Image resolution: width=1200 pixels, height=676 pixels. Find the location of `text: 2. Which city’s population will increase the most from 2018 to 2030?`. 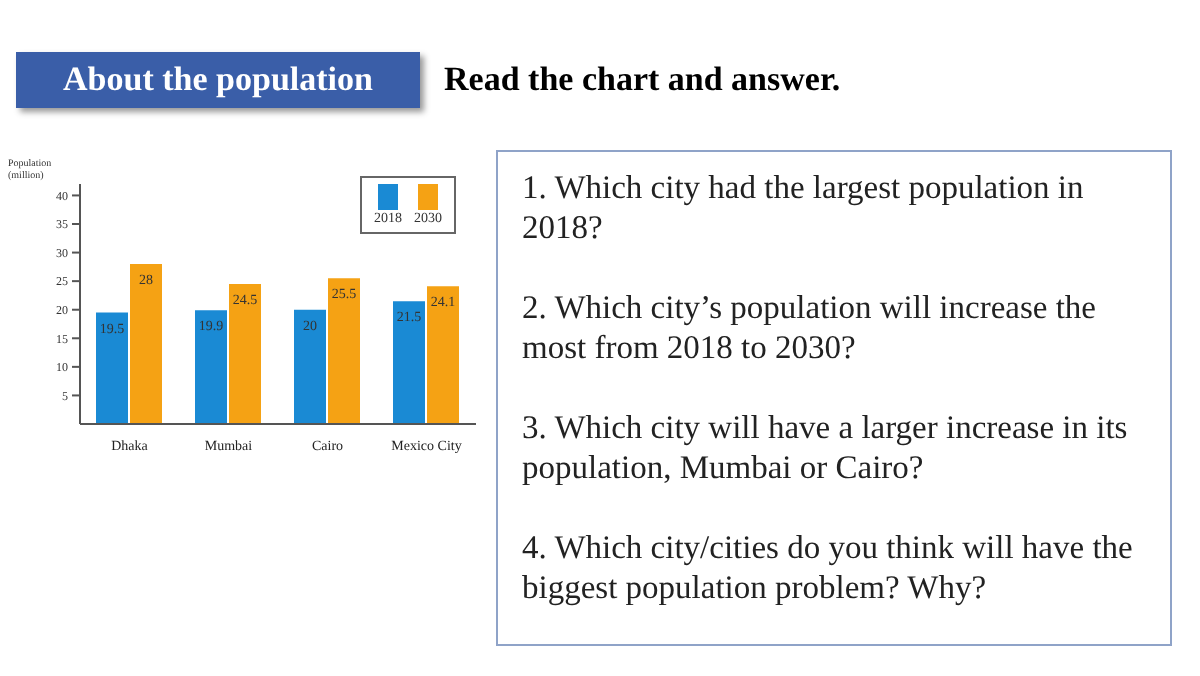

text: 2. Which city’s population will increase the most from 2018 to 2030? is located at coordinates (810, 328).